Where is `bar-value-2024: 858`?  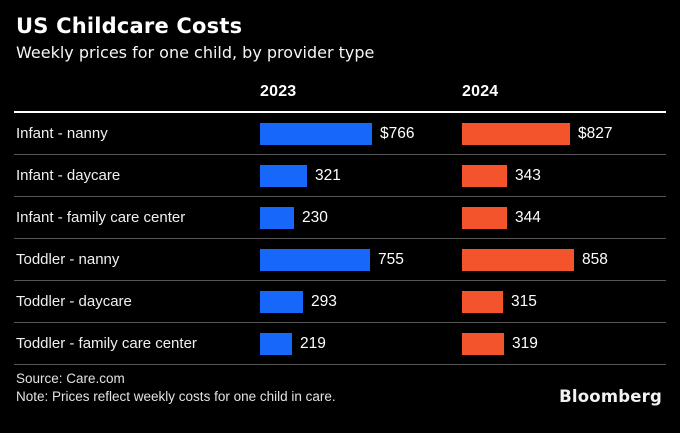 bar-value-2024: 858 is located at coordinates (595, 259).